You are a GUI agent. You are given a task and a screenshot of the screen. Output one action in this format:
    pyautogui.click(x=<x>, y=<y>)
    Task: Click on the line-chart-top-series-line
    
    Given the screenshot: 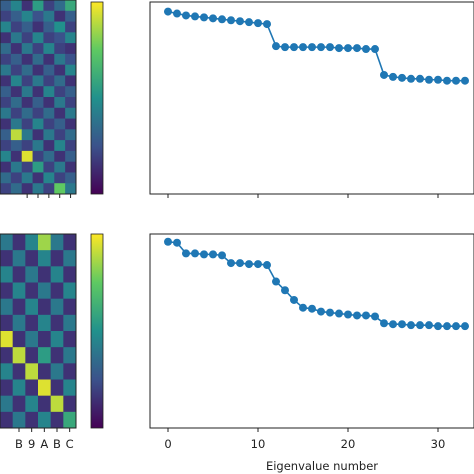 What is the action you would take?
    pyautogui.click(x=316, y=46)
    